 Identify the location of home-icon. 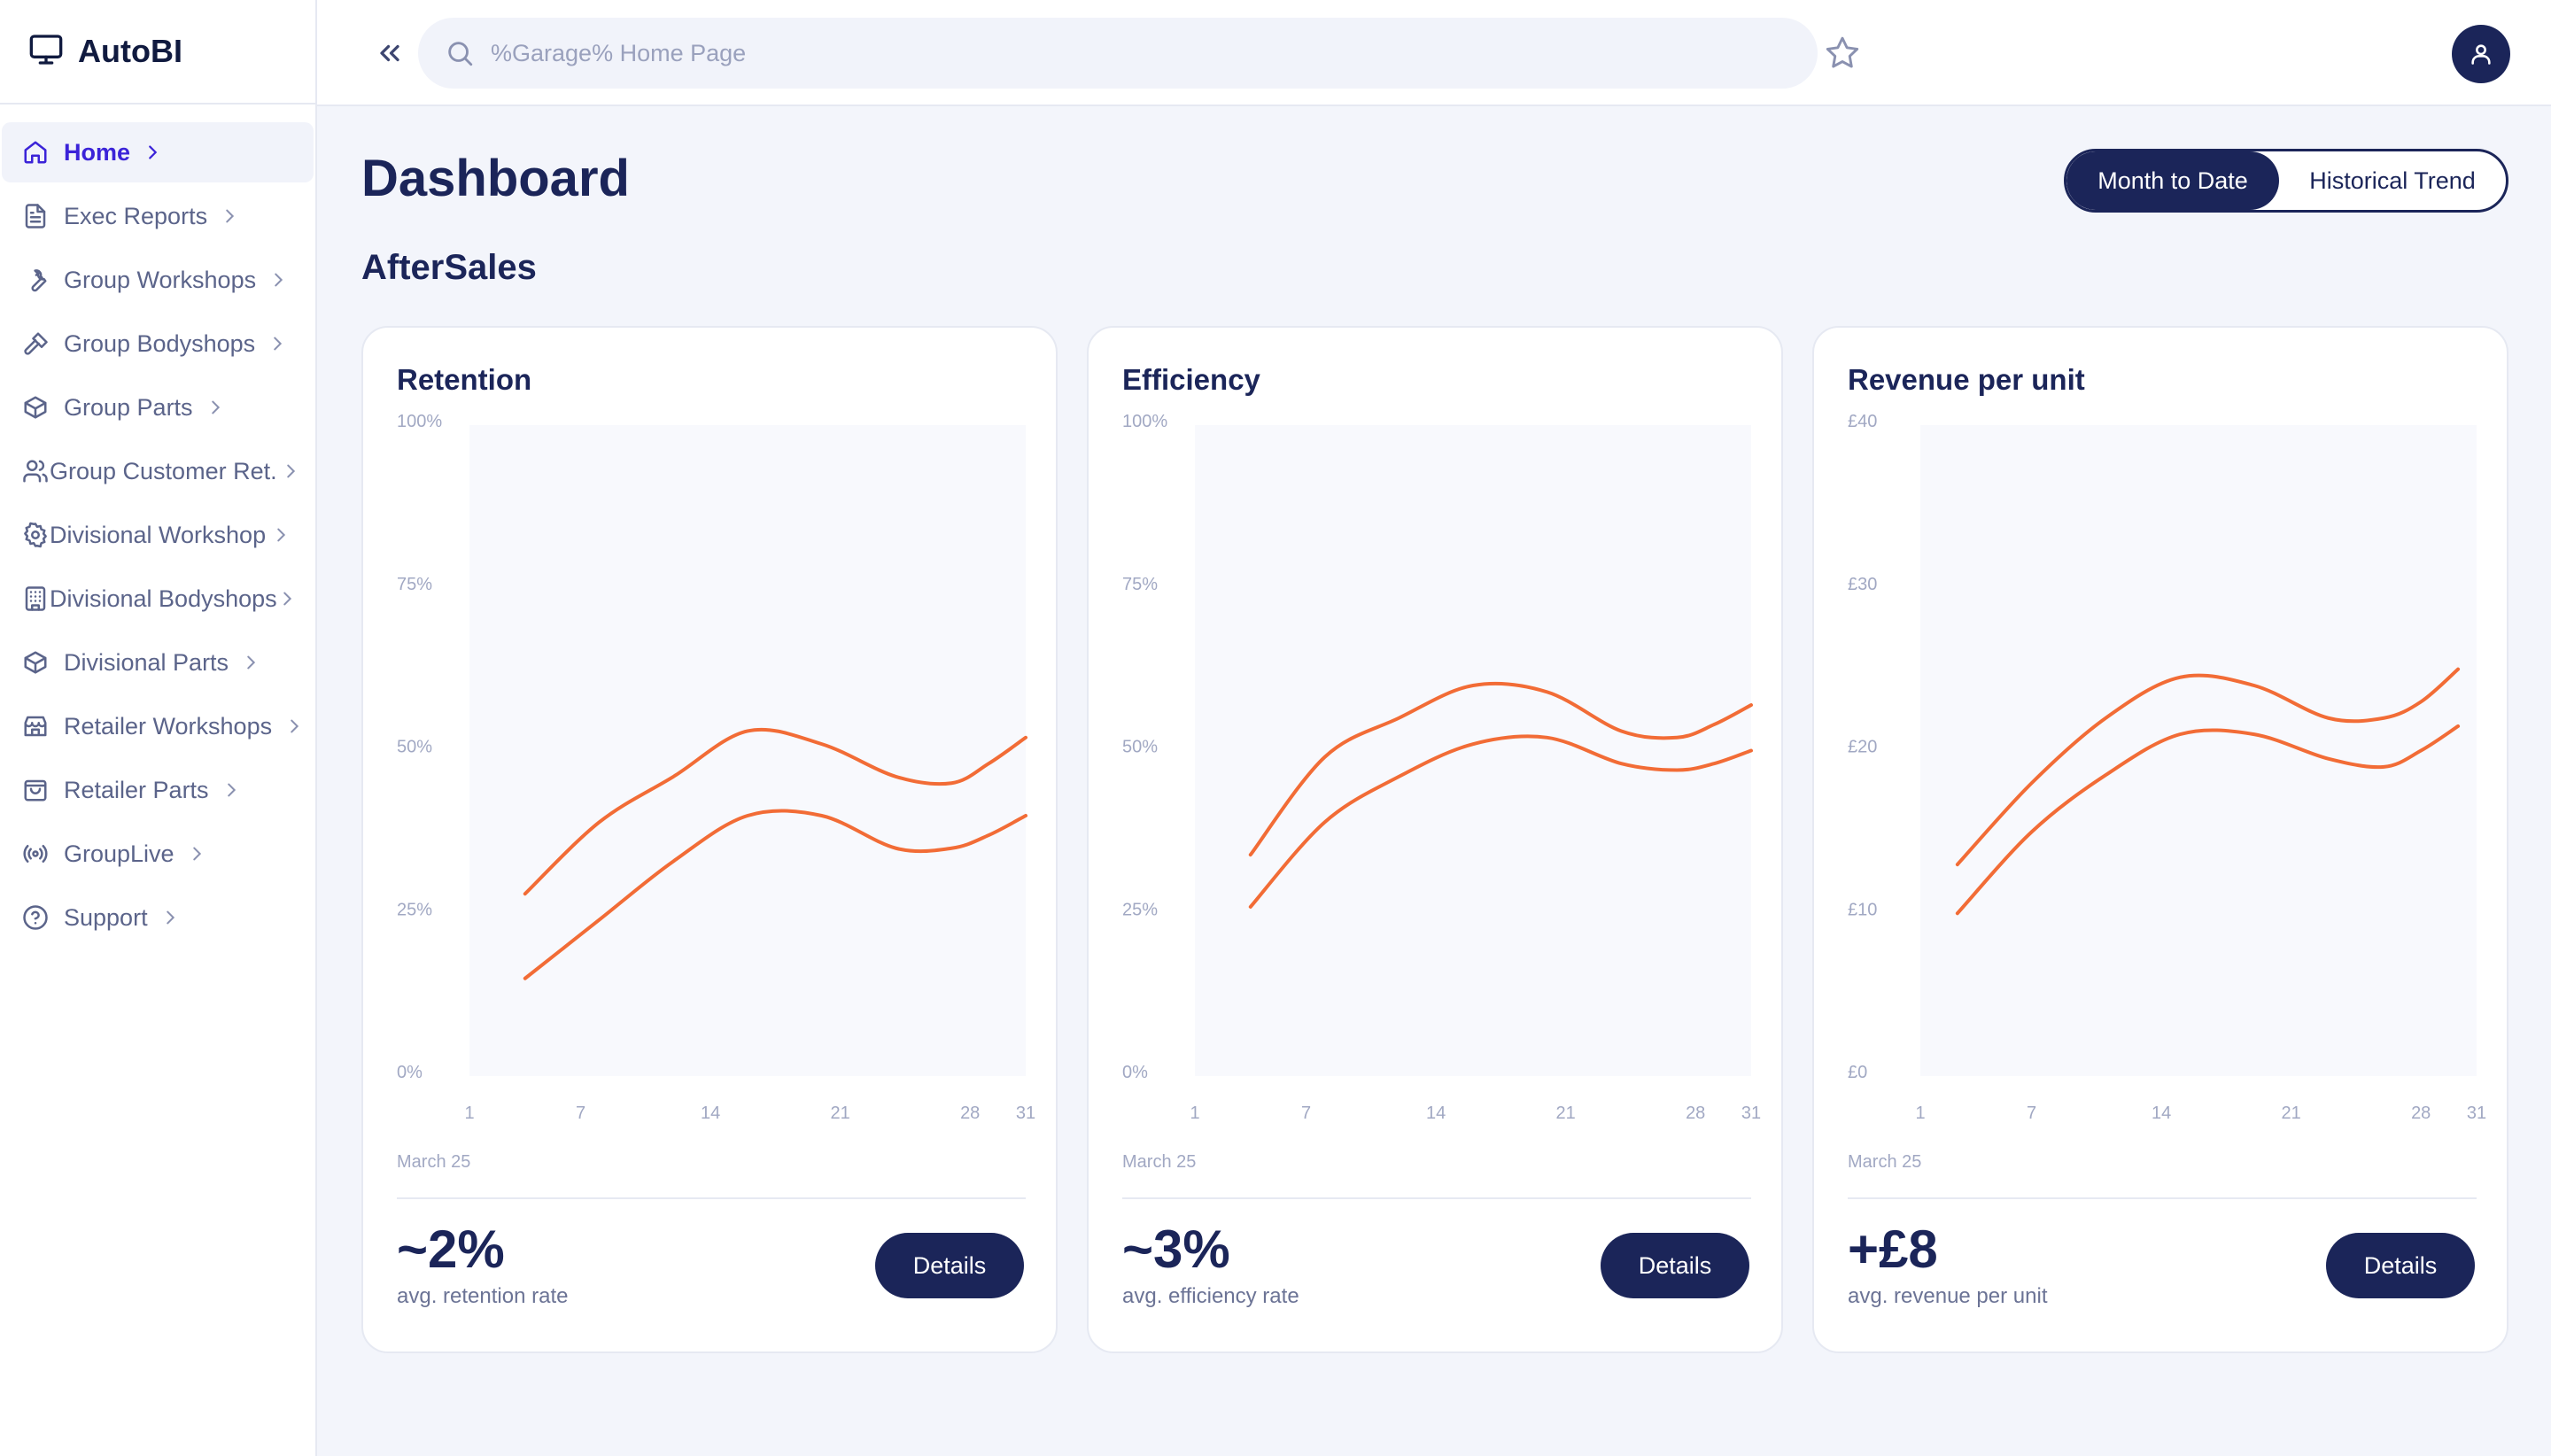
(35, 152).